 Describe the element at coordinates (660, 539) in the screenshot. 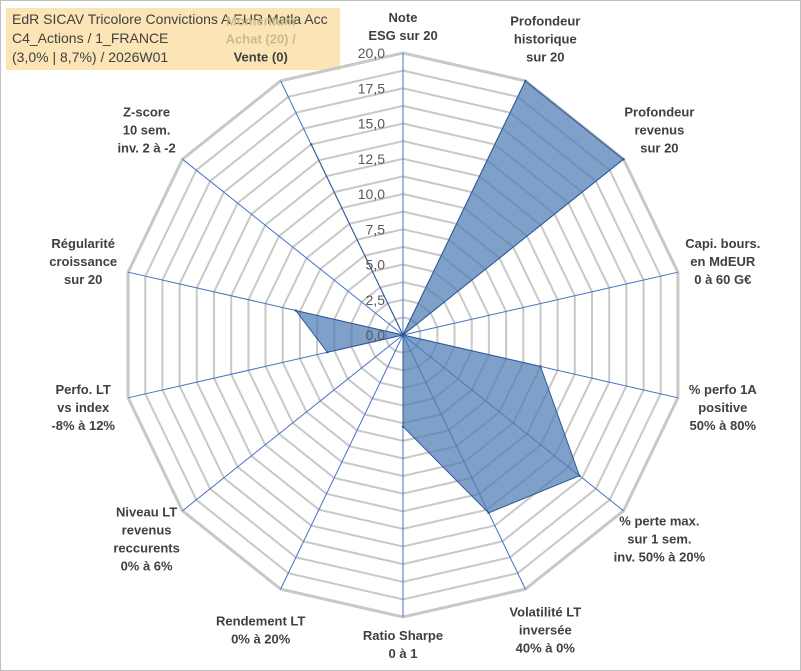

I see `axis-label: % perte max. sur 1 sem. inv. 50% à 20%` at that location.